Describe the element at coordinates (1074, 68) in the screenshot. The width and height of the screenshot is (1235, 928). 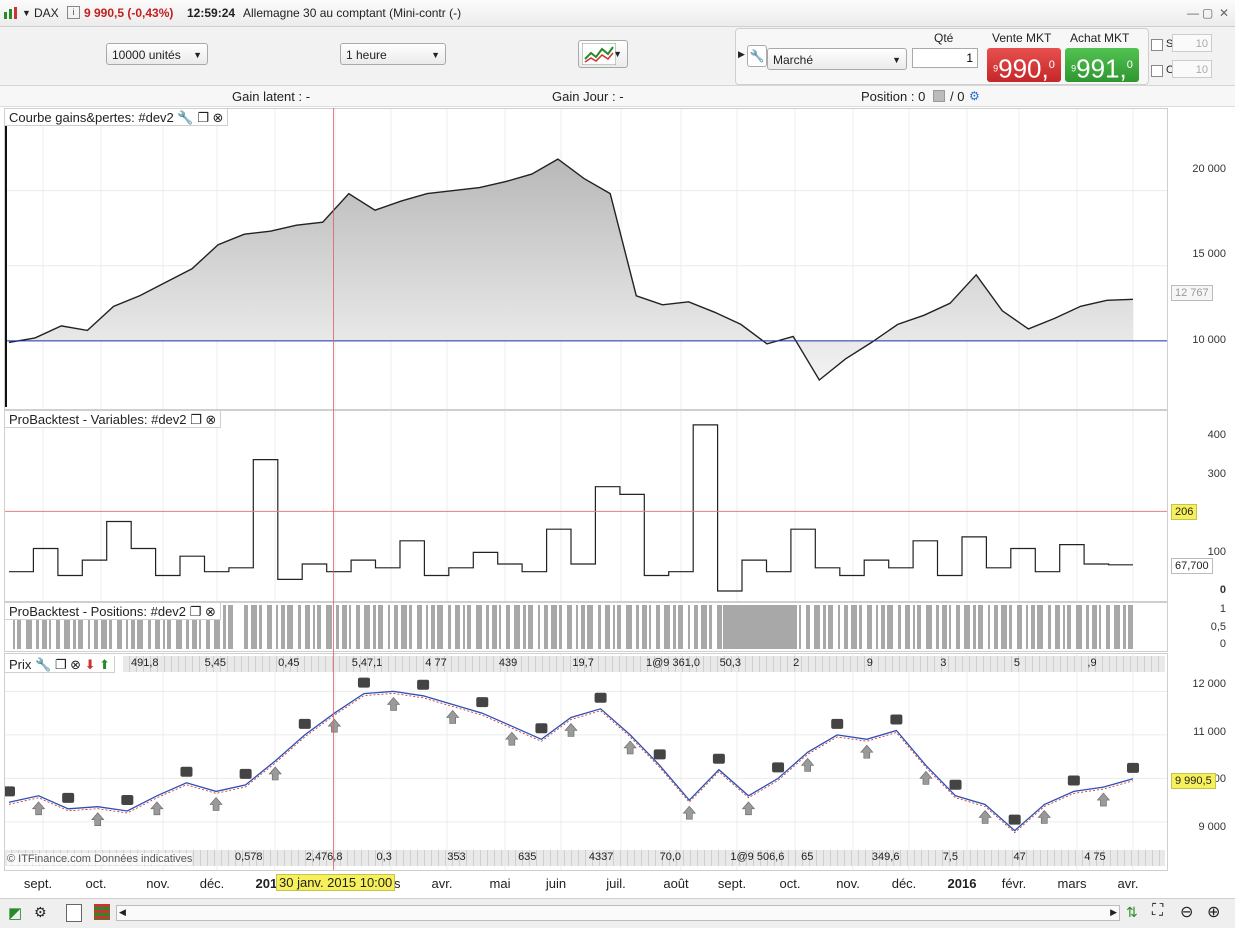
I see `buy-small: 9` at that location.